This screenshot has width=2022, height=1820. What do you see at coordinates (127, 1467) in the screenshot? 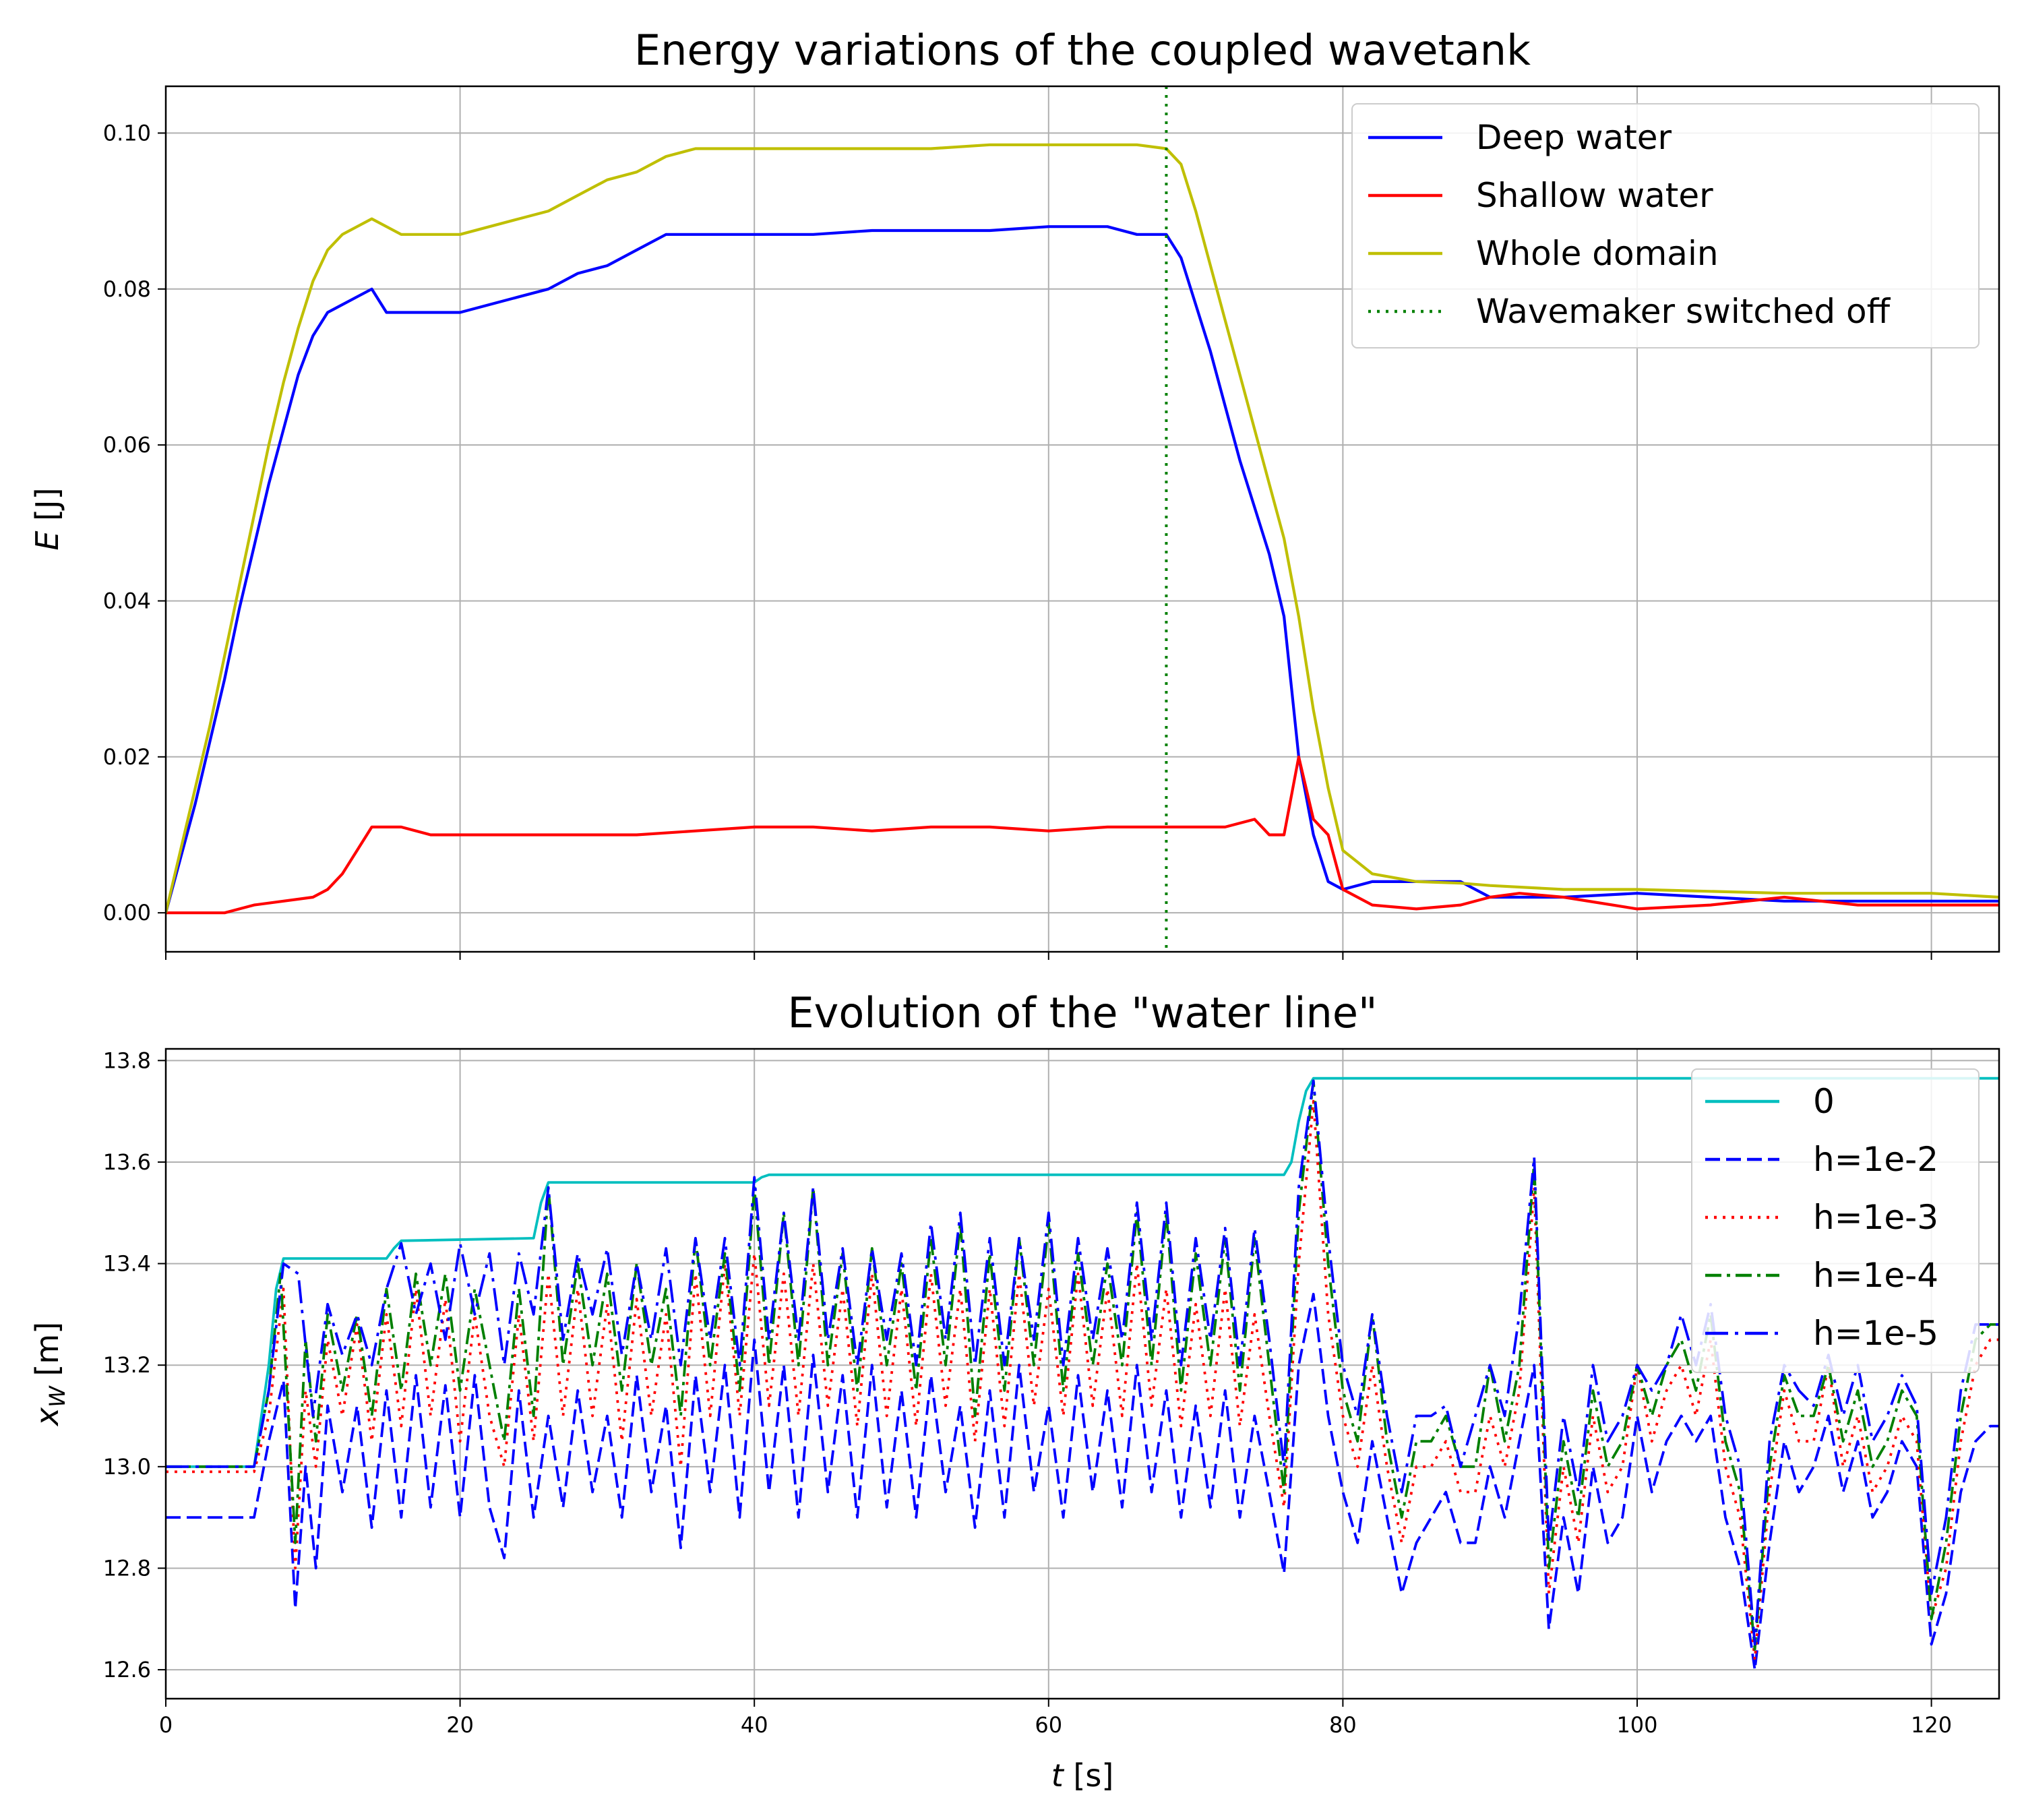
I see `waterline-y-tick-label: 13.0` at bounding box center [127, 1467].